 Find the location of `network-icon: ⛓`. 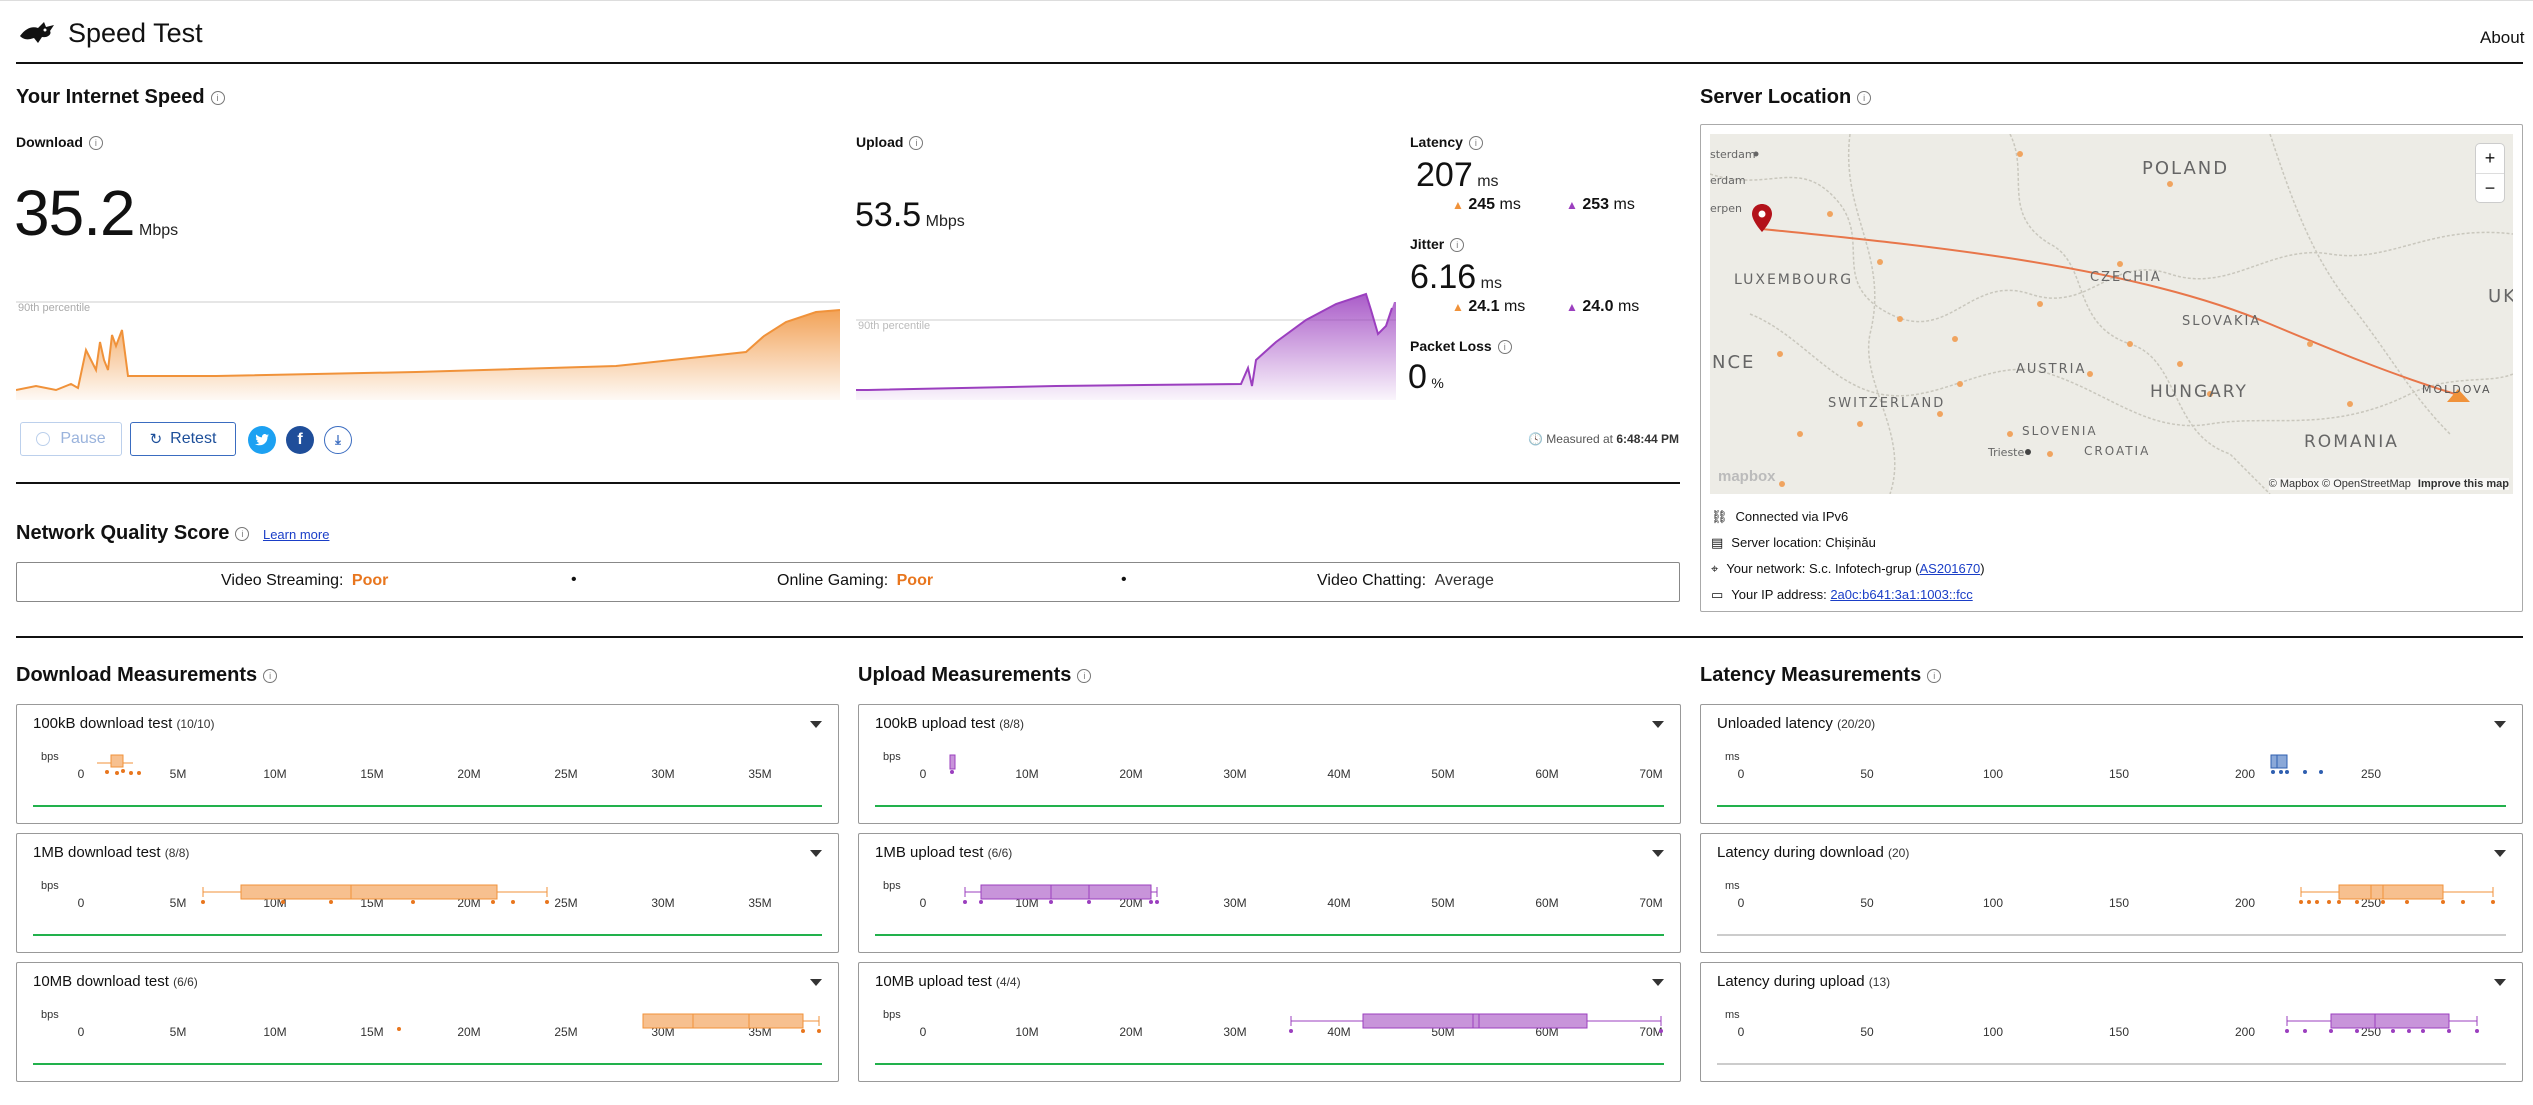

network-icon: ⛓ is located at coordinates (1719, 516).